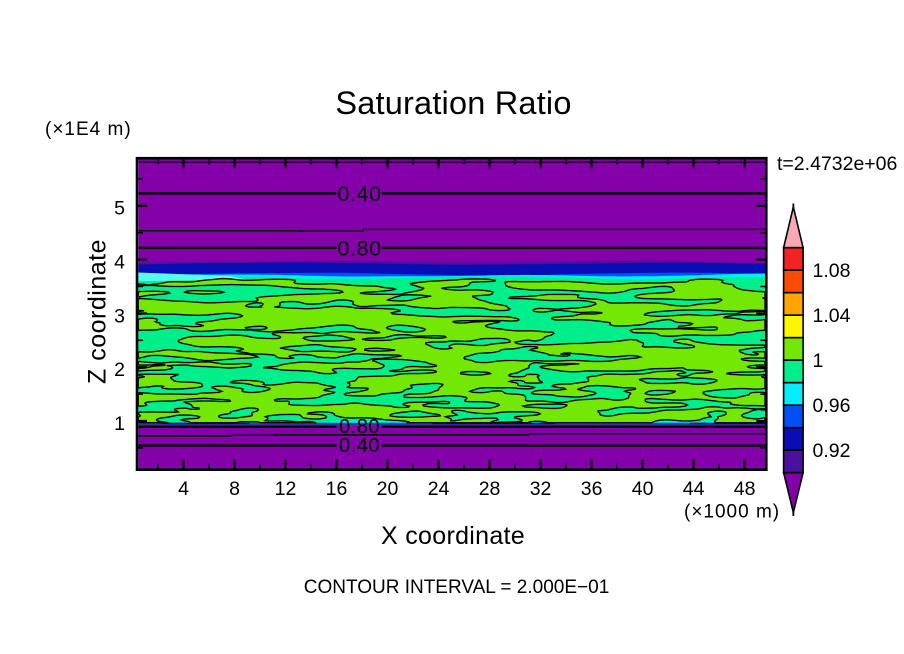 This screenshot has height=654, width=904. Describe the element at coordinates (337, 489) in the screenshot. I see `svg-text: 16` at that location.